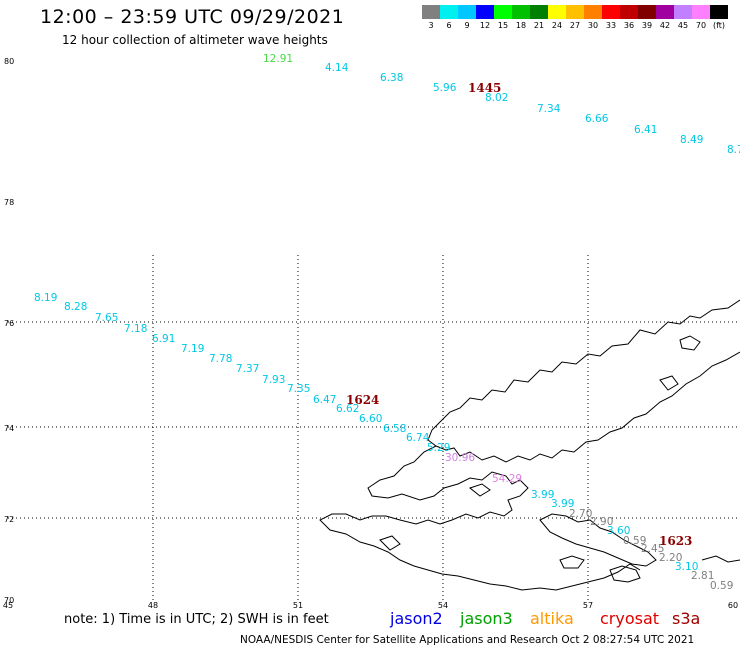 The image size is (740, 650). Describe the element at coordinates (611, 25) in the screenshot. I see `legend-label: 33` at that location.